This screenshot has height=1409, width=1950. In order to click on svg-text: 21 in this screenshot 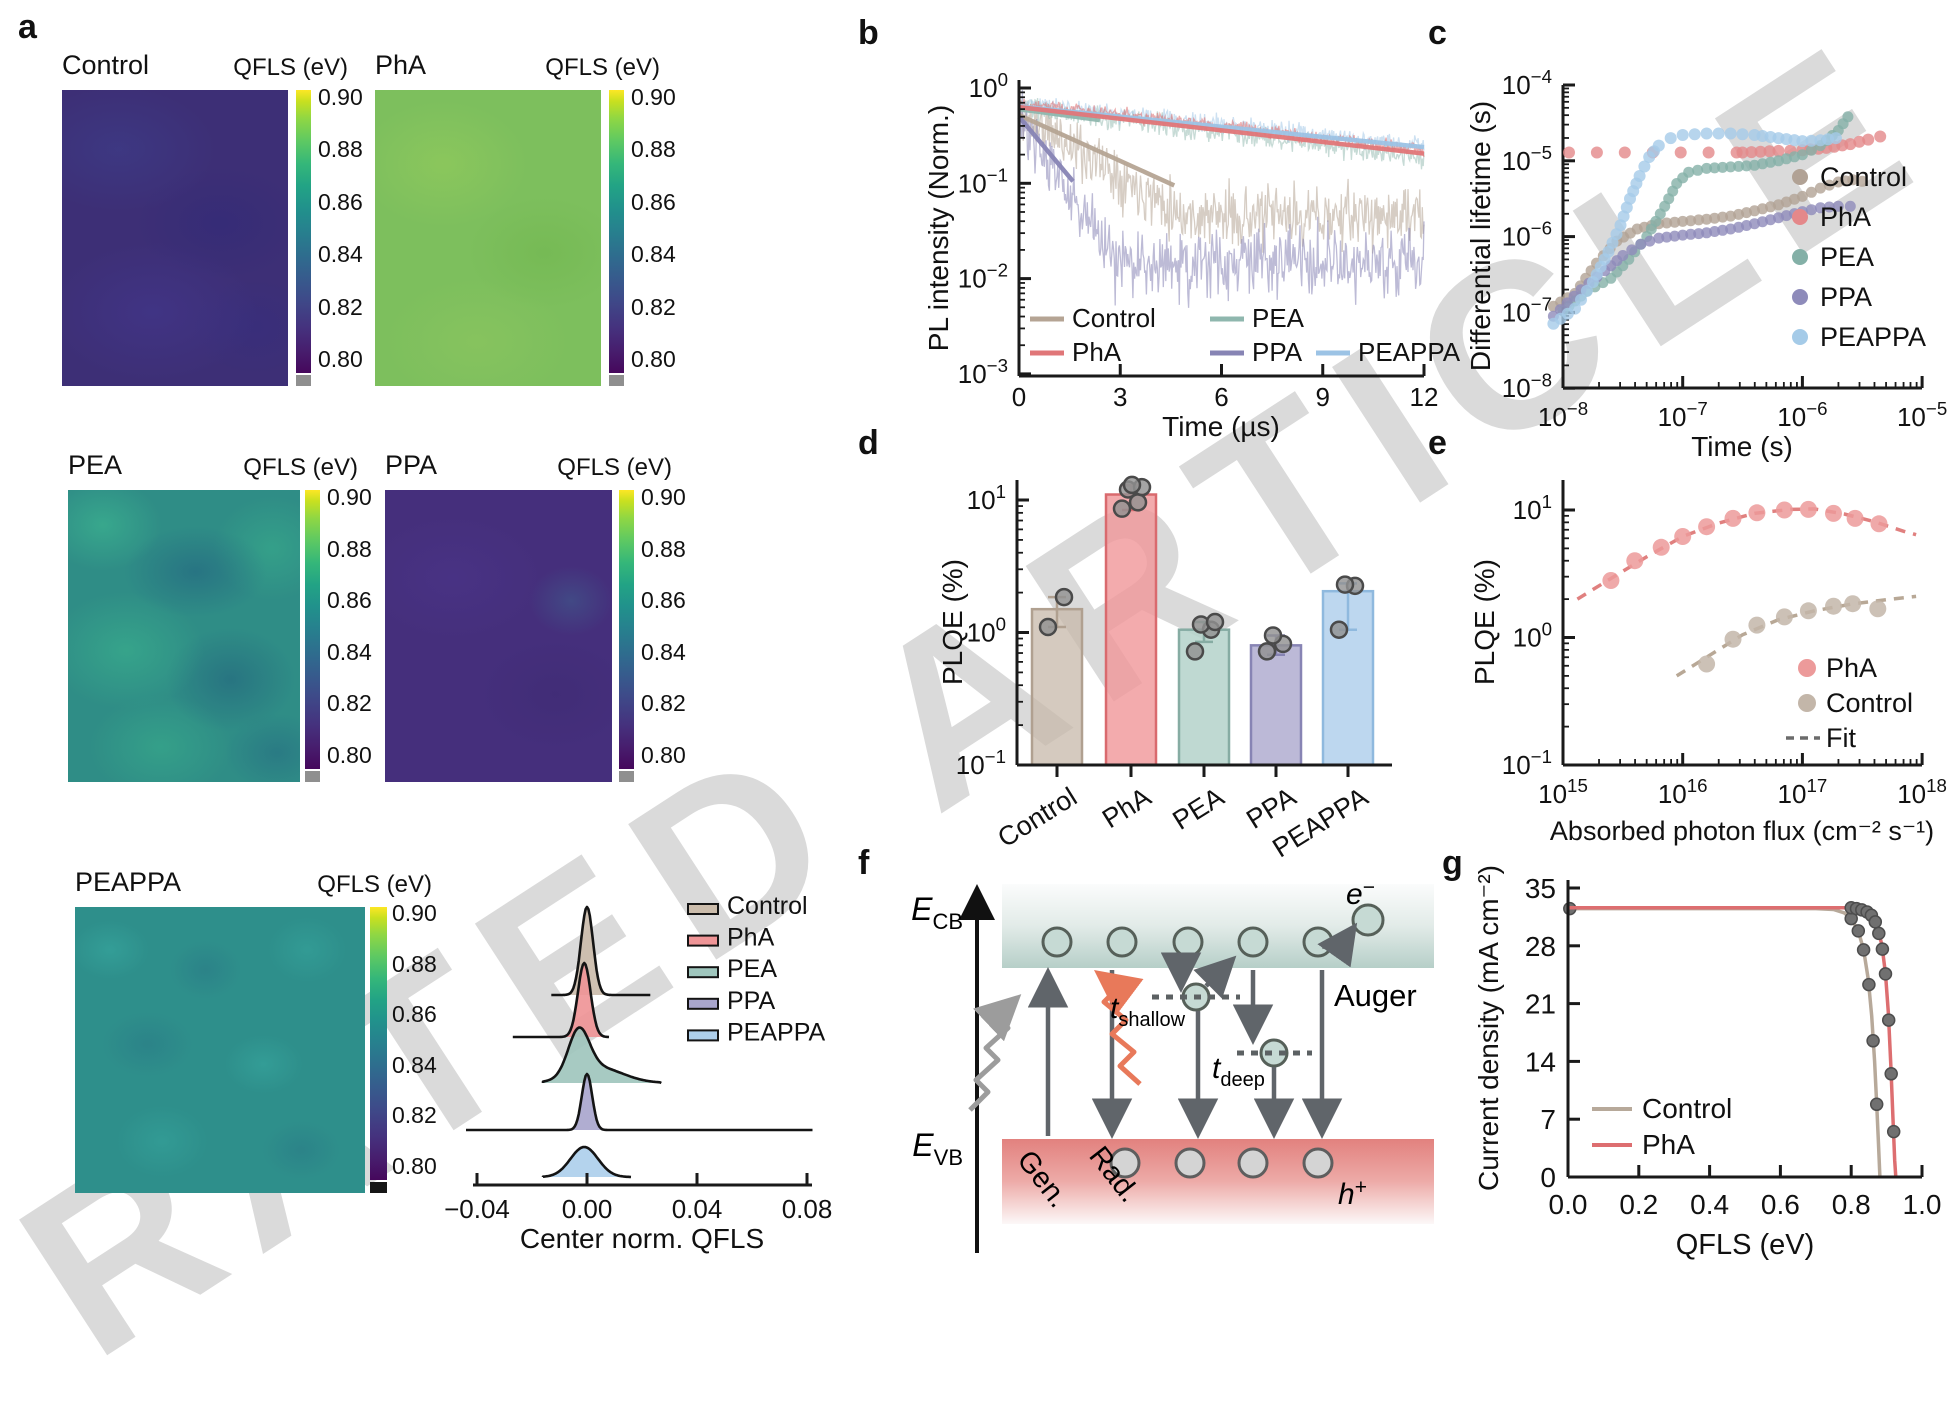, I will do `click(1540, 1004)`.